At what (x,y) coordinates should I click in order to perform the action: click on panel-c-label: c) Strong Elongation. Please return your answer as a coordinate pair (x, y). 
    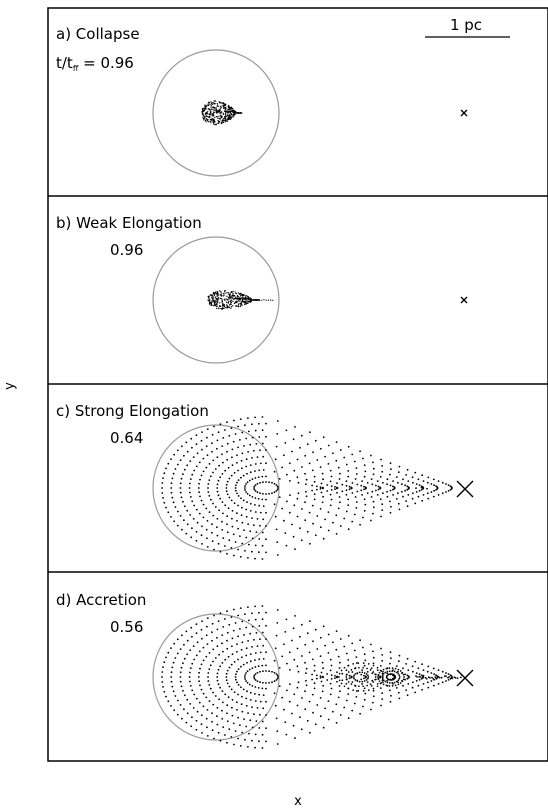
    Looking at the image, I should click on (132, 411).